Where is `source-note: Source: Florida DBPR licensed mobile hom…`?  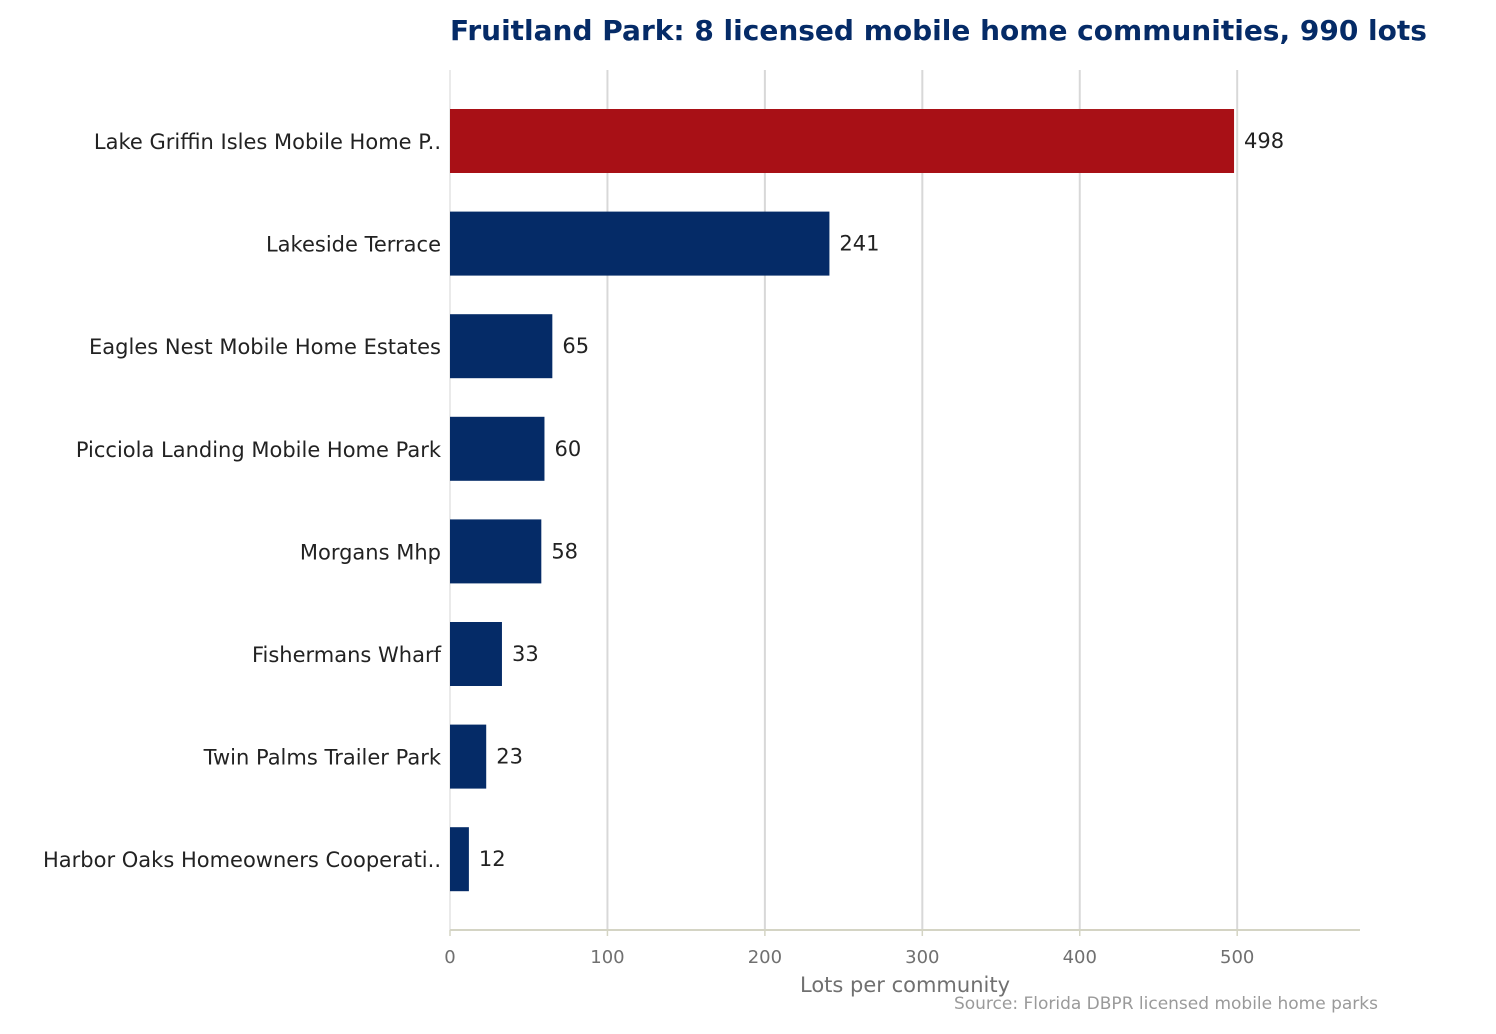 source-note: Source: Florida DBPR licensed mobile hom… is located at coordinates (1166, 1004).